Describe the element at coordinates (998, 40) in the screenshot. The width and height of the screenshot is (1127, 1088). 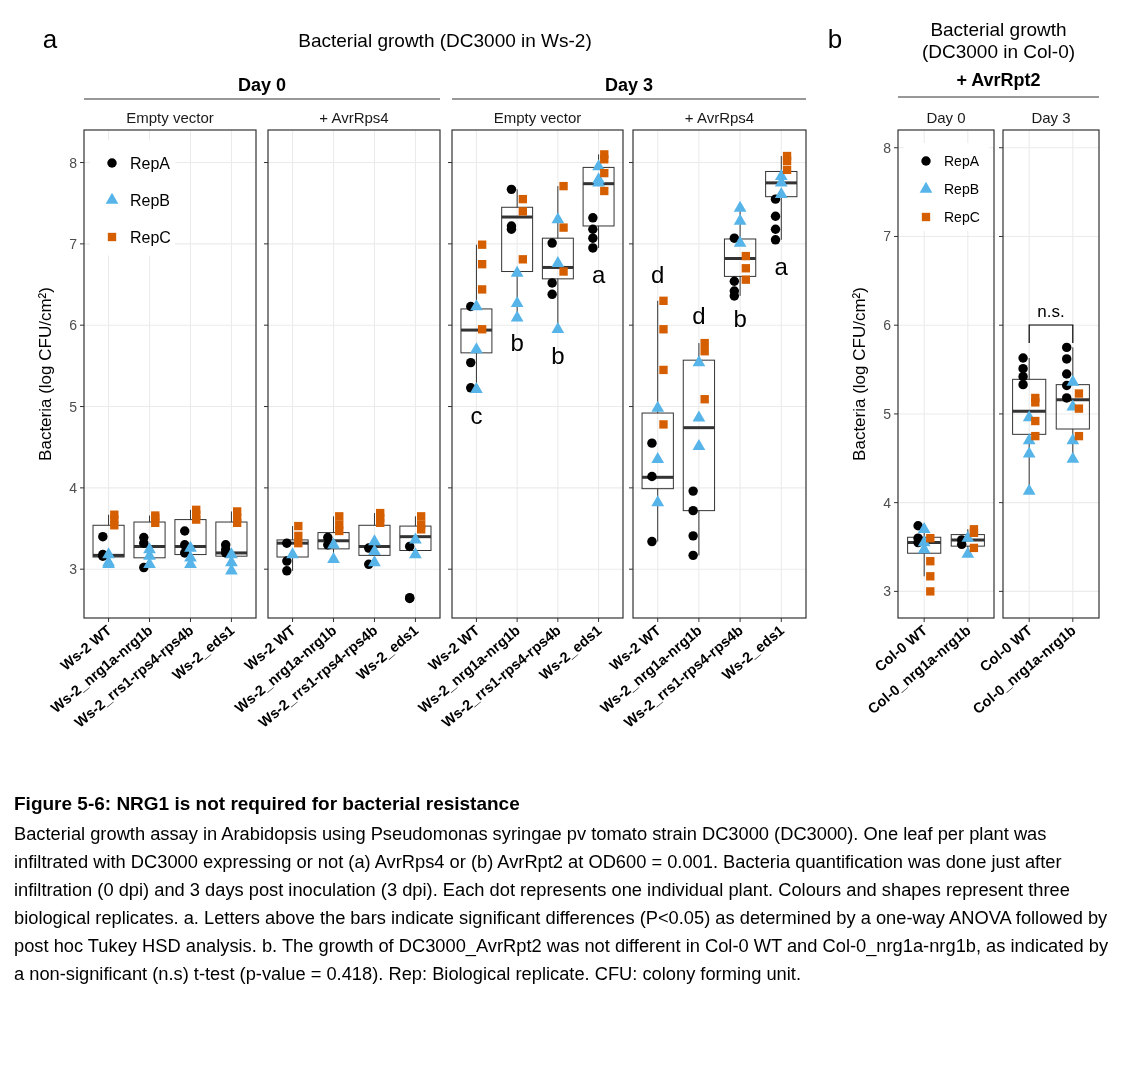
I see `text: Bacterial growth (DC3000 in Col-0)` at that location.